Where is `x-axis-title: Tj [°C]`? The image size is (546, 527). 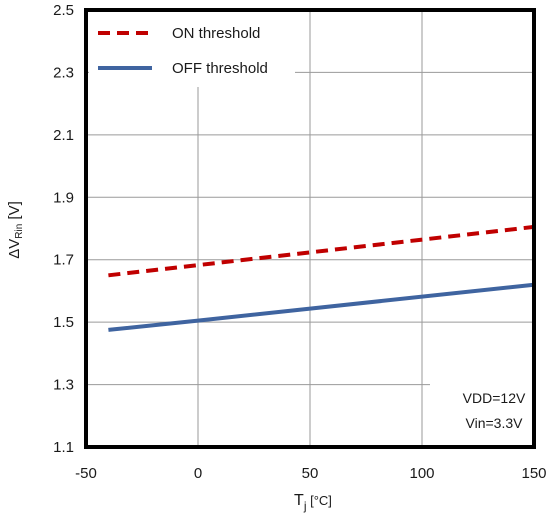 x-axis-title: Tj [°C] is located at coordinates (313, 502).